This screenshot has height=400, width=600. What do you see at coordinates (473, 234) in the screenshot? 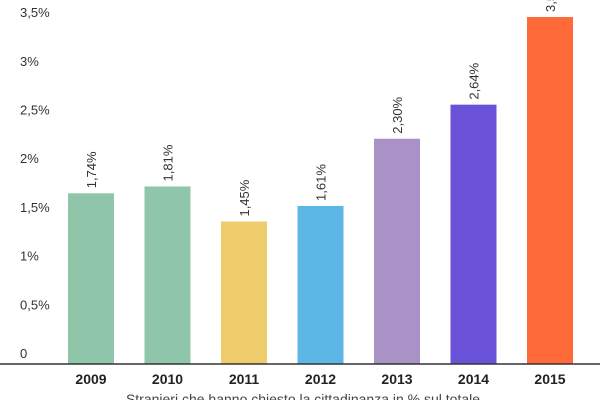
I see `bar-2014` at bounding box center [473, 234].